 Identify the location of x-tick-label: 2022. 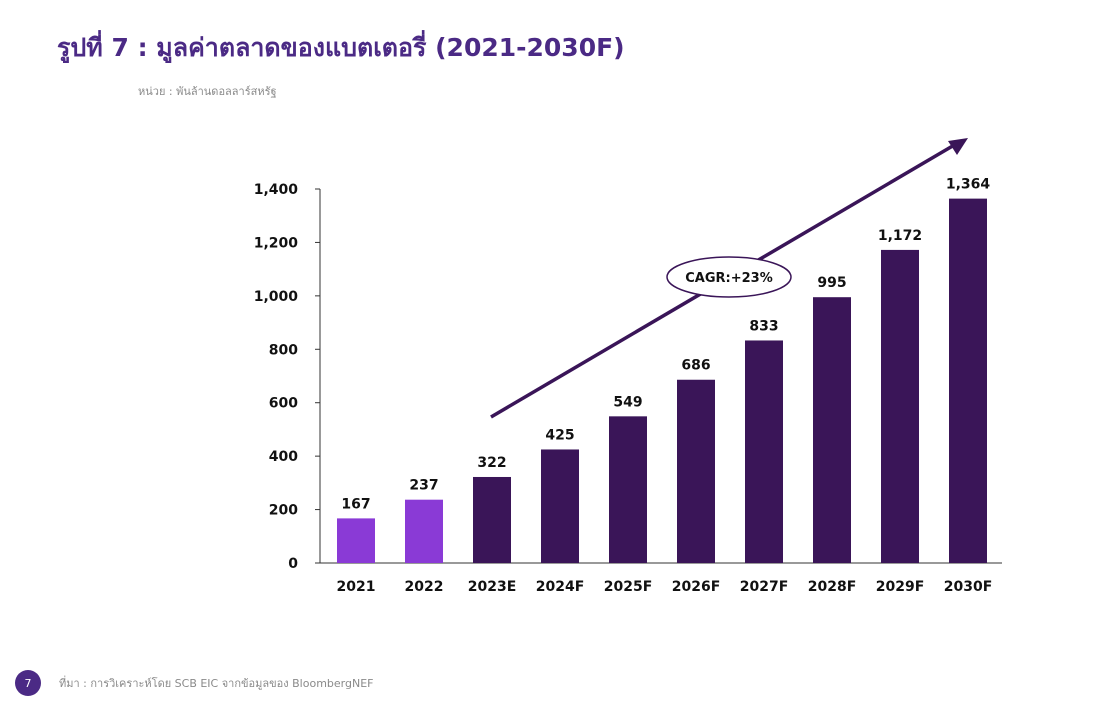
(424, 587).